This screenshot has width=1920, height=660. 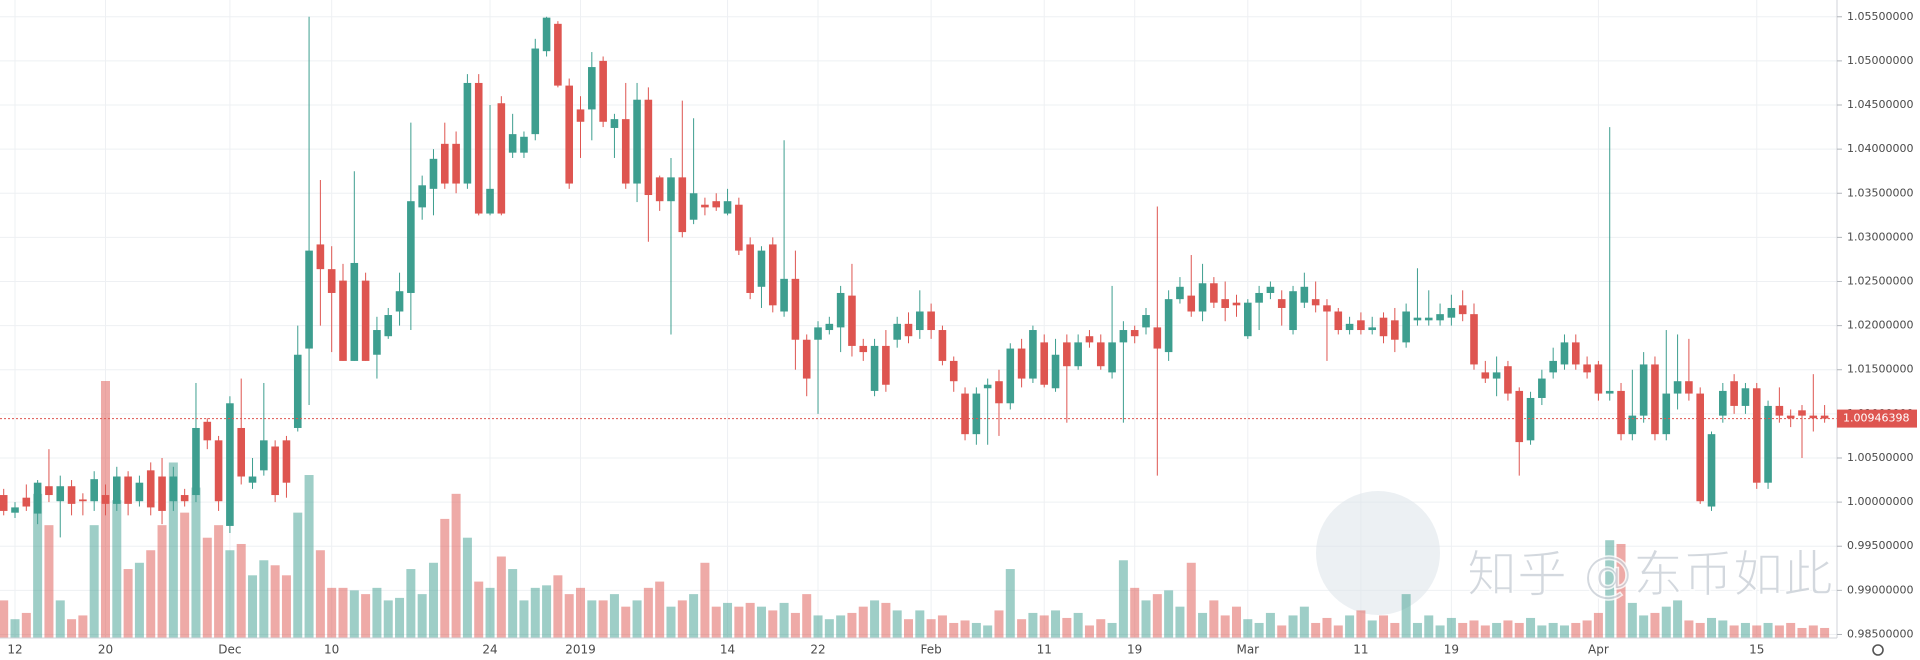 I want to click on settings-gear, so click(x=1878, y=650).